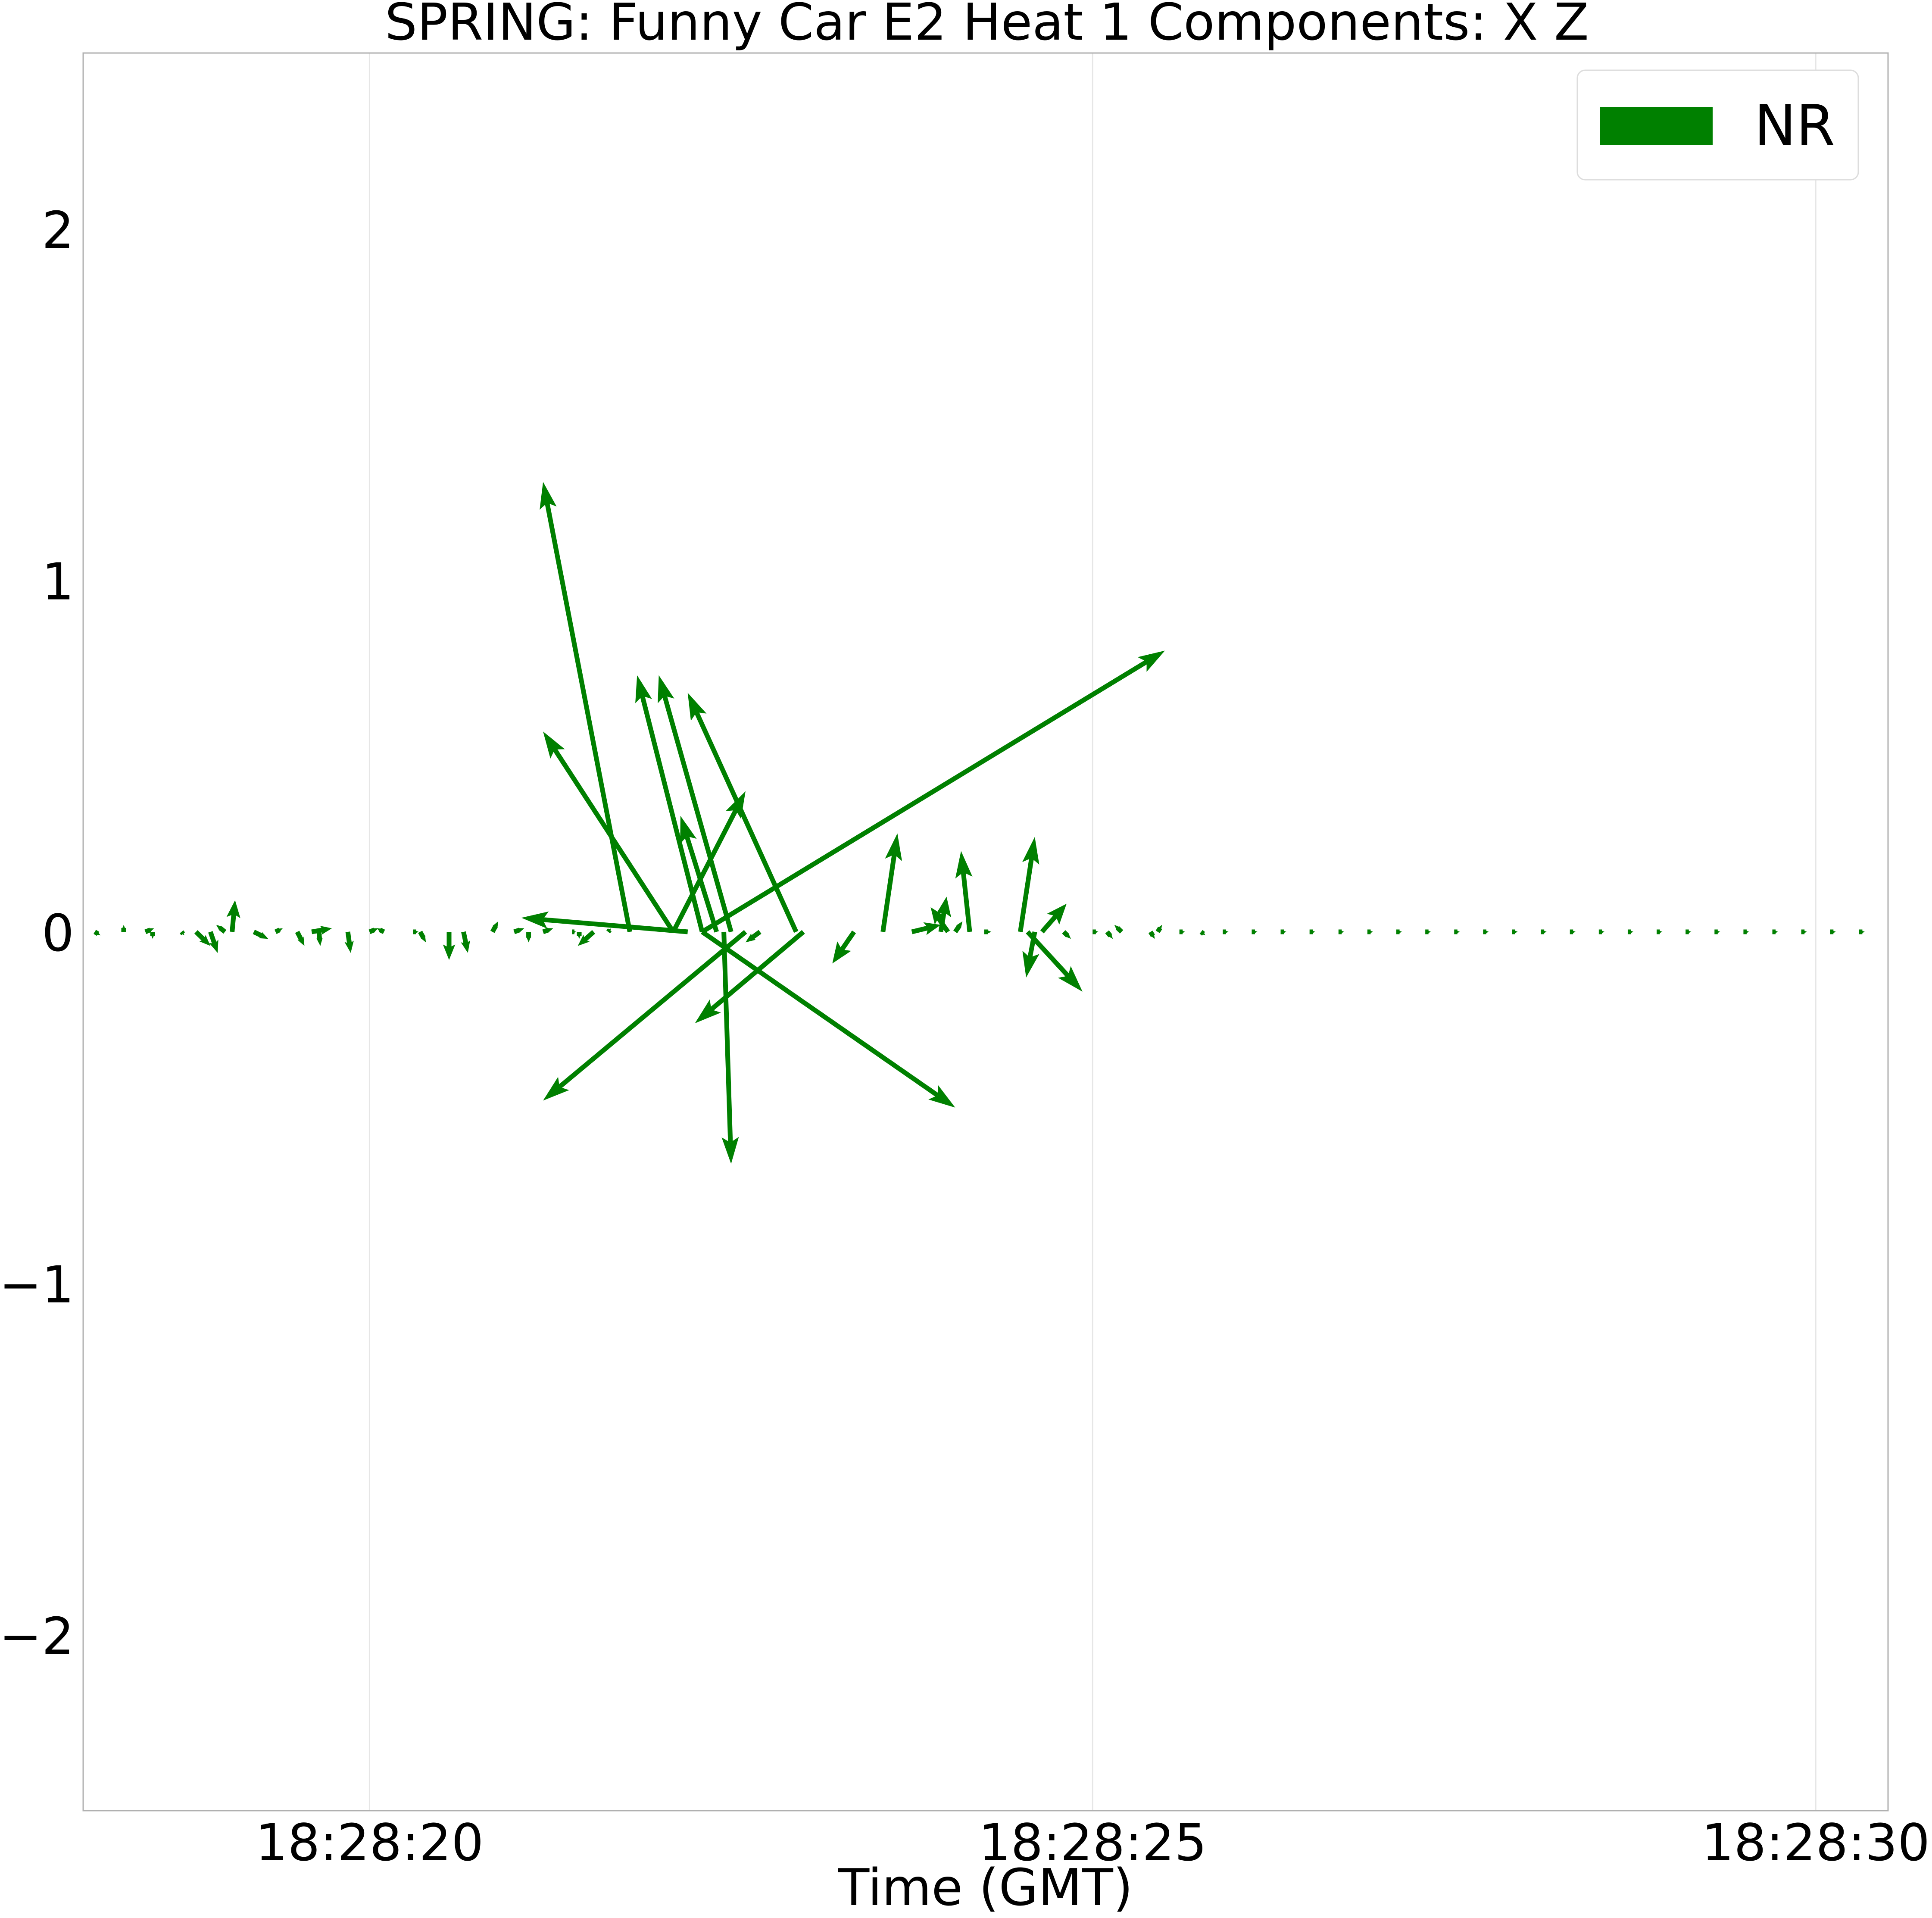 Image resolution: width=1932 pixels, height=1918 pixels. Describe the element at coordinates (1795, 125) in the screenshot. I see `legend-label-nr: NR` at that location.